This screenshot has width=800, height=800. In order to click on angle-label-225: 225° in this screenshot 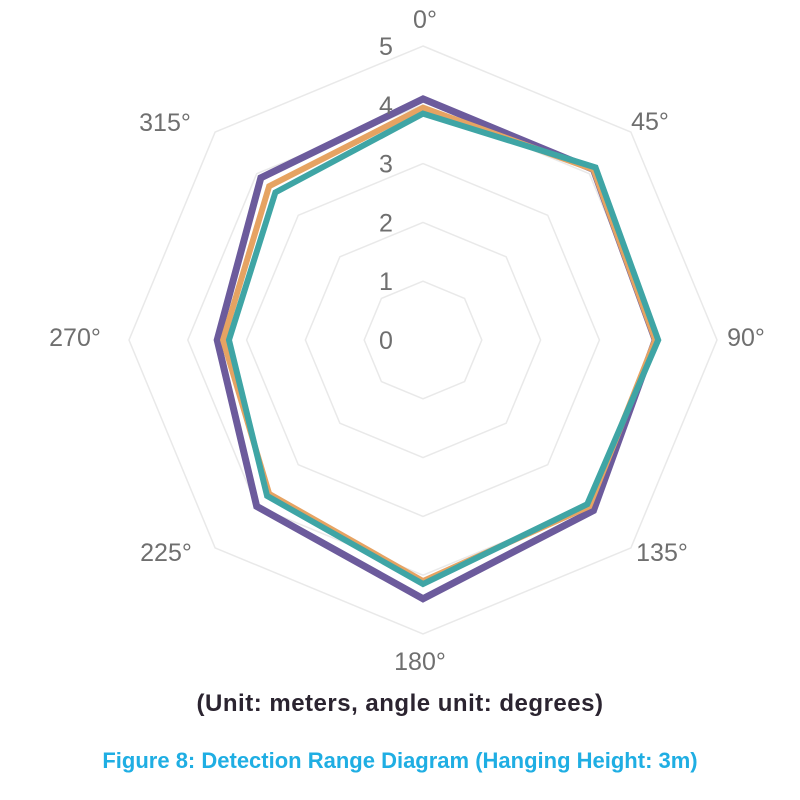, I will do `click(166, 553)`.